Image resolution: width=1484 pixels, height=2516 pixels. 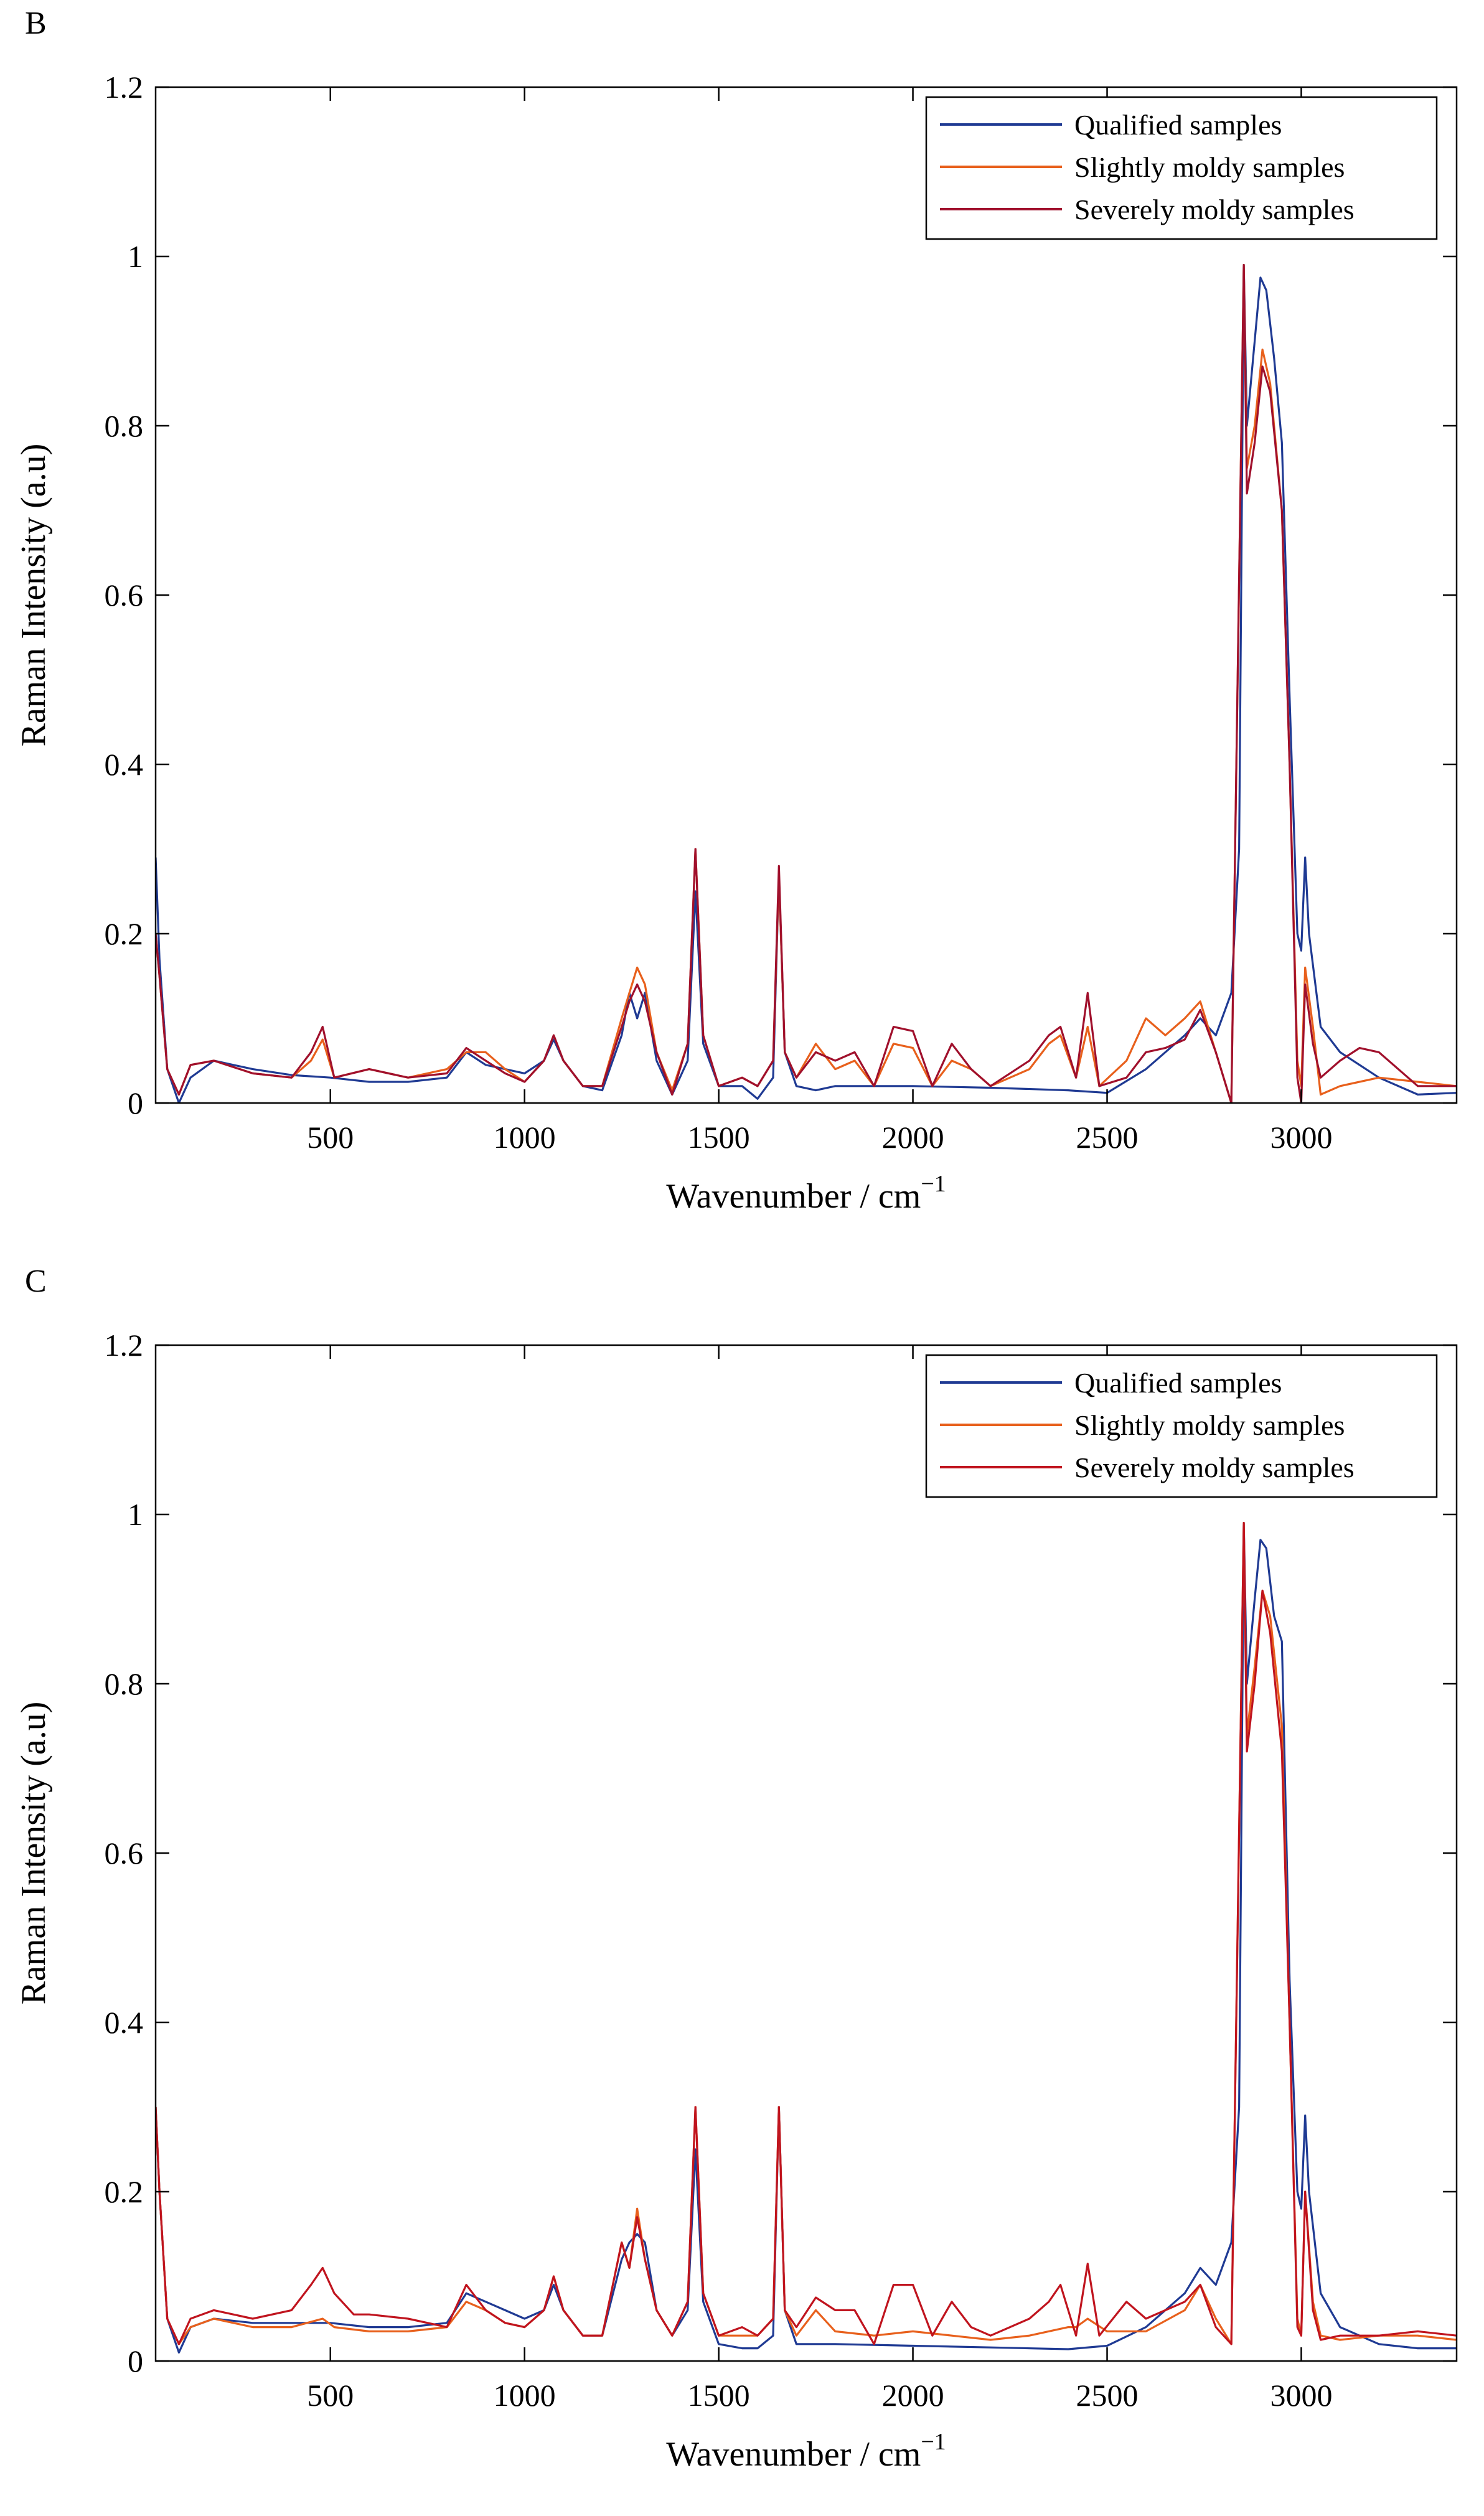 What do you see at coordinates (36, 23) in the screenshot?
I see `panel-label: B` at bounding box center [36, 23].